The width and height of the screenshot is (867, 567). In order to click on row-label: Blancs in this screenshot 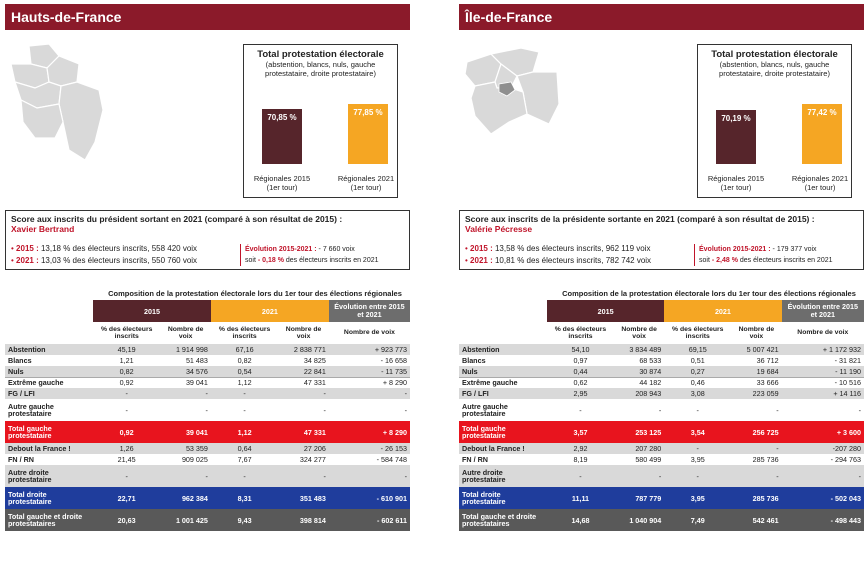, I will do `click(49, 360)`.